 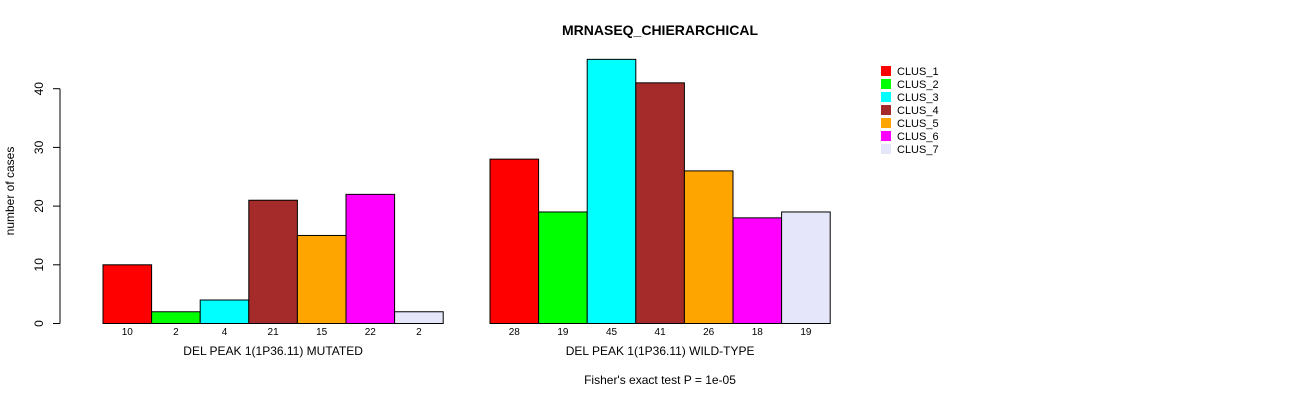 What do you see at coordinates (39, 206) in the screenshot?
I see `y-tick-label: 20` at bounding box center [39, 206].